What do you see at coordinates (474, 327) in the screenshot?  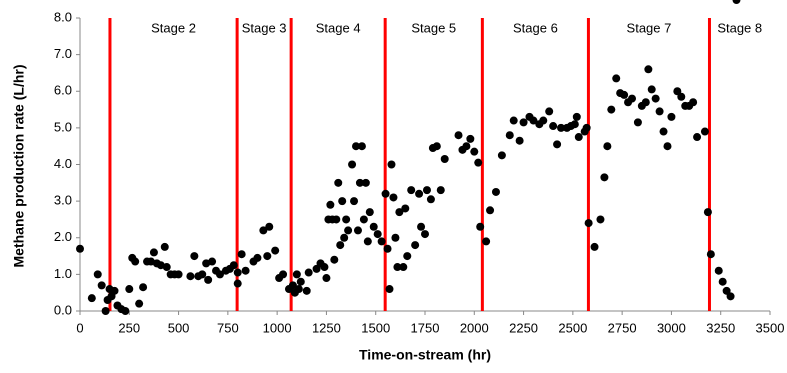 I see `x-tick-label: 2000` at bounding box center [474, 327].